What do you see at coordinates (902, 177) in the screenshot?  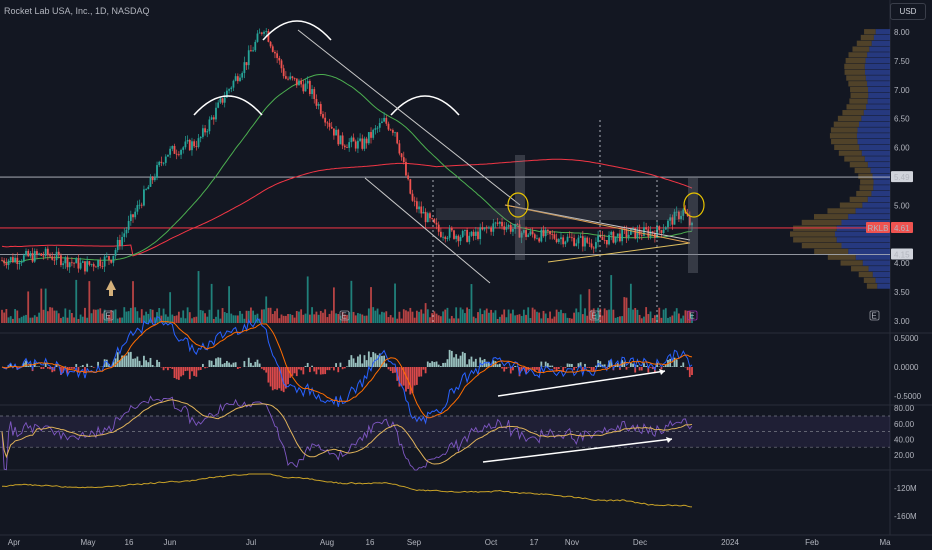 I see `level-badge` at bounding box center [902, 177].